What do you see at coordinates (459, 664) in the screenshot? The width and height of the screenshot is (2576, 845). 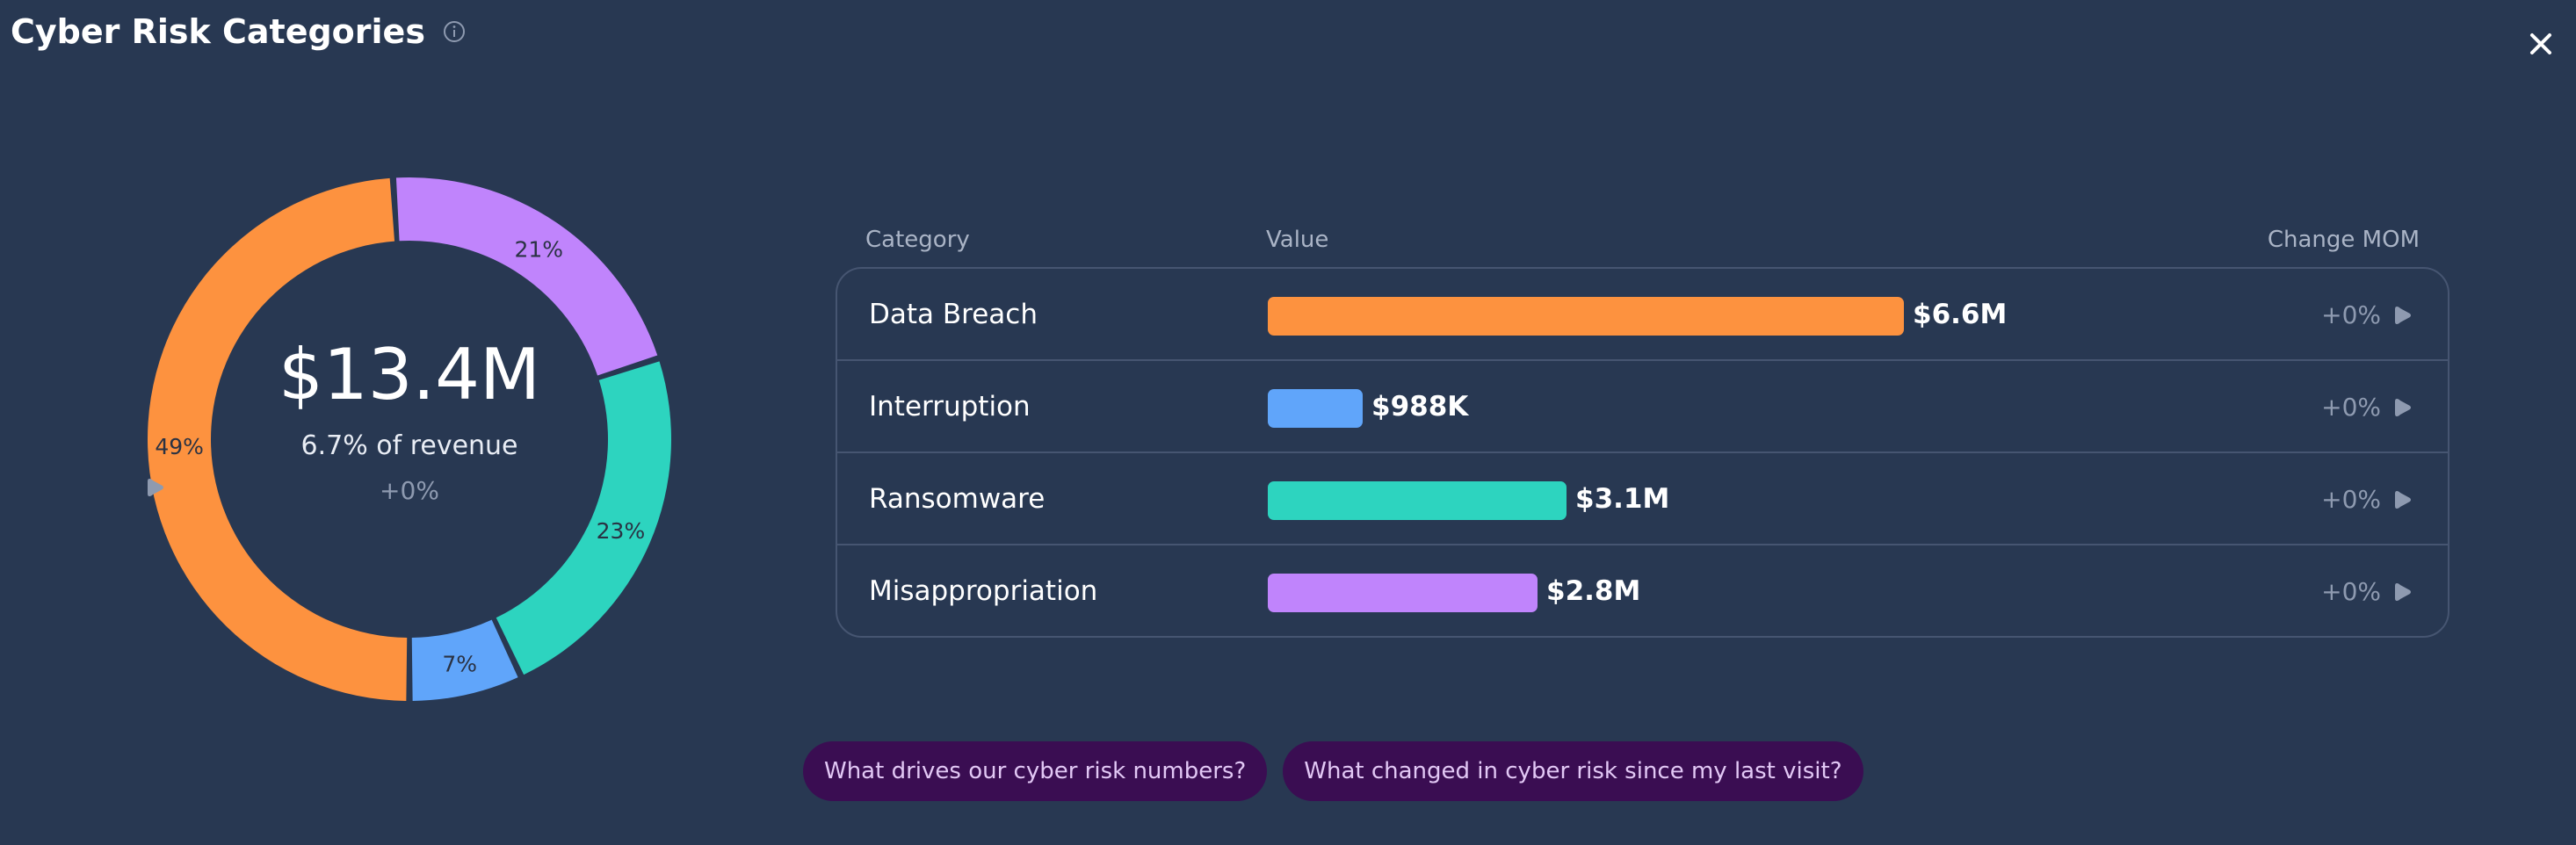 I see `donut-slice-label: 7%` at bounding box center [459, 664].